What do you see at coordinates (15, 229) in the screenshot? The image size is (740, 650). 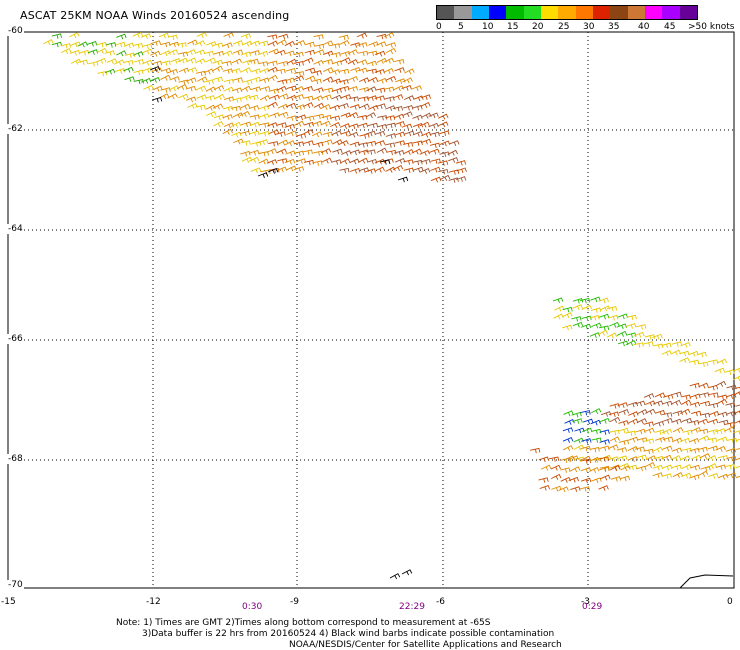 I see `latitude-label: -64` at bounding box center [15, 229].